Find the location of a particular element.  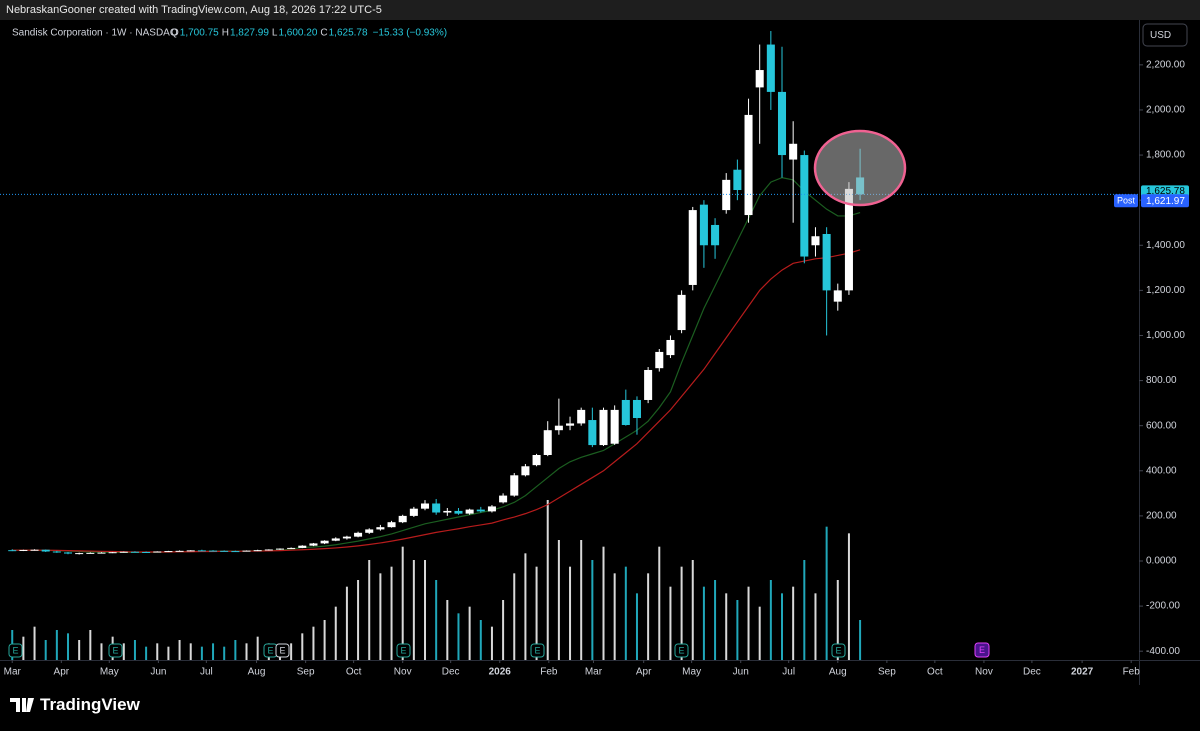

symbol: Sandisk Corporation · 1W · NASDAQ is located at coordinates (95, 33).